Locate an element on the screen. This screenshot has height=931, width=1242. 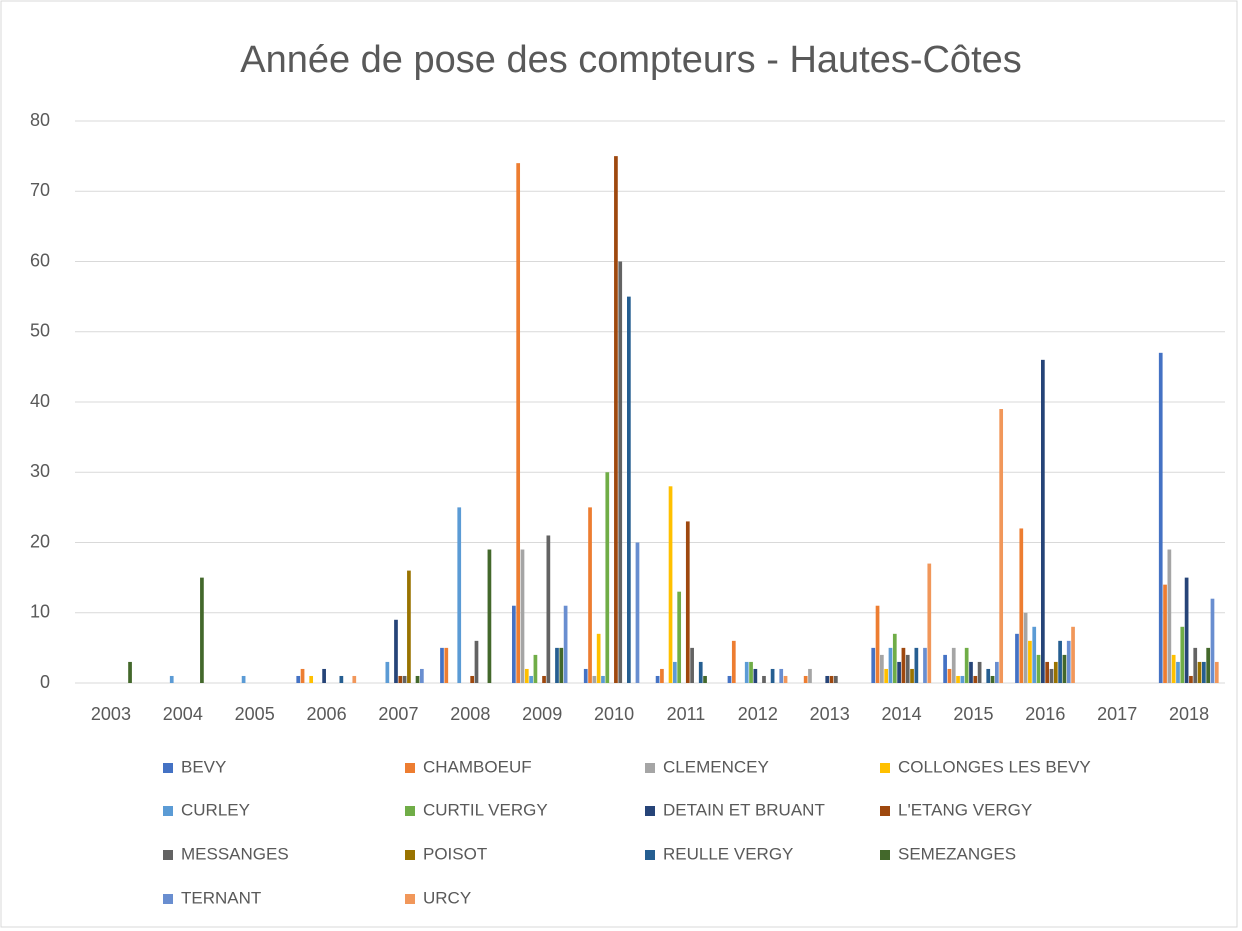
legend-label: TERNANT is located at coordinates (221, 897).